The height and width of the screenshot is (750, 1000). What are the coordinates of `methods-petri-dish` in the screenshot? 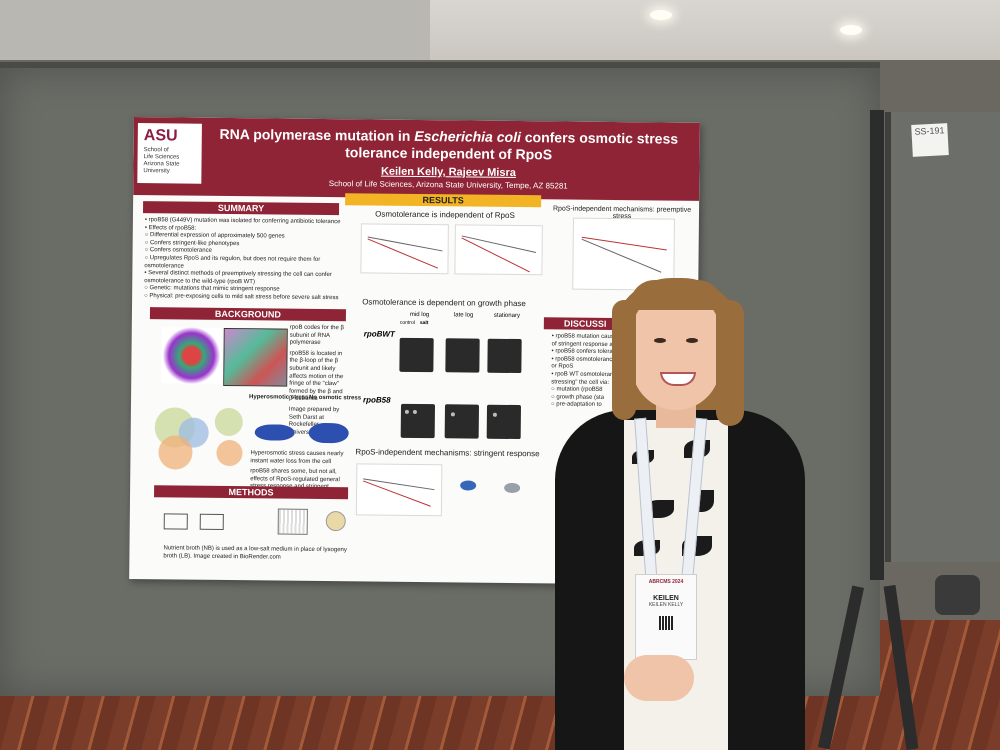 It's located at (335, 521).